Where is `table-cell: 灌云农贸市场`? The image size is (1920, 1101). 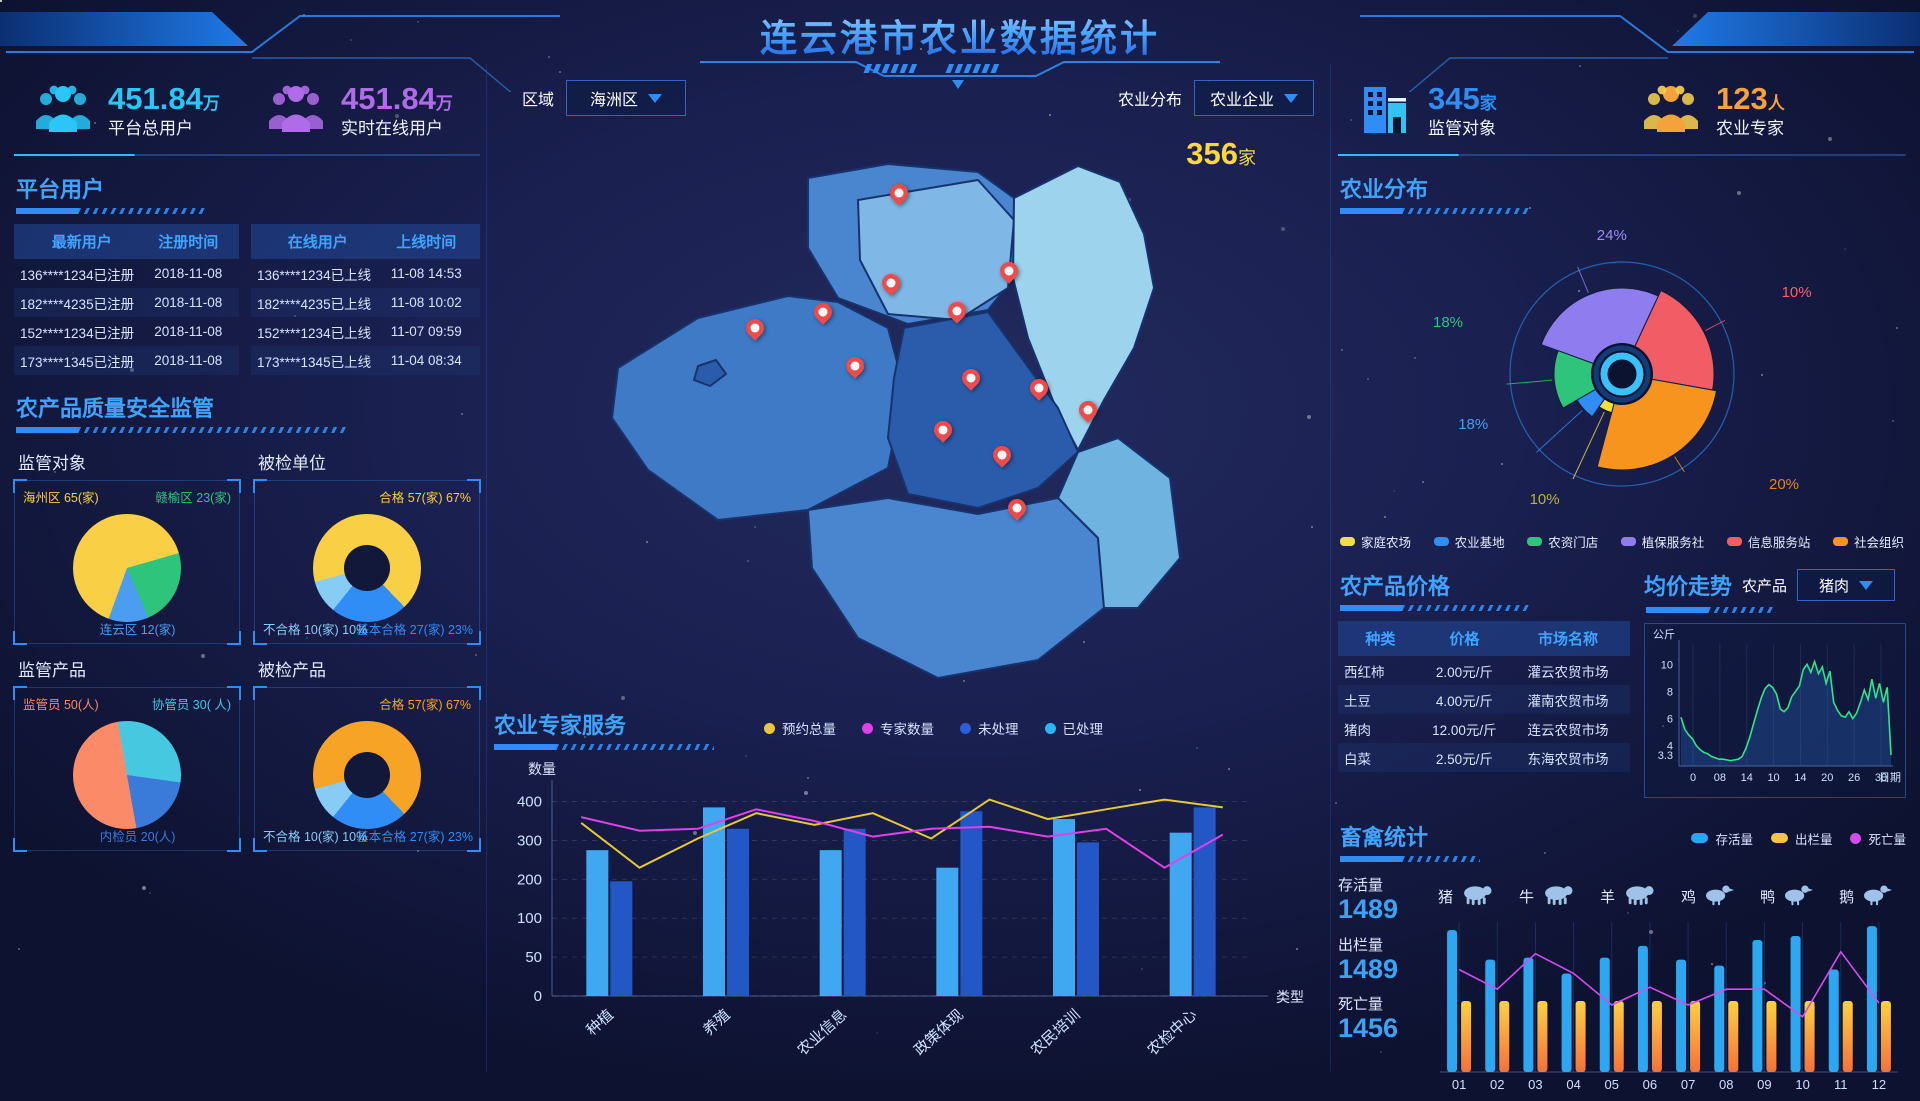 table-cell: 灌云农贸市场 is located at coordinates (1568, 672).